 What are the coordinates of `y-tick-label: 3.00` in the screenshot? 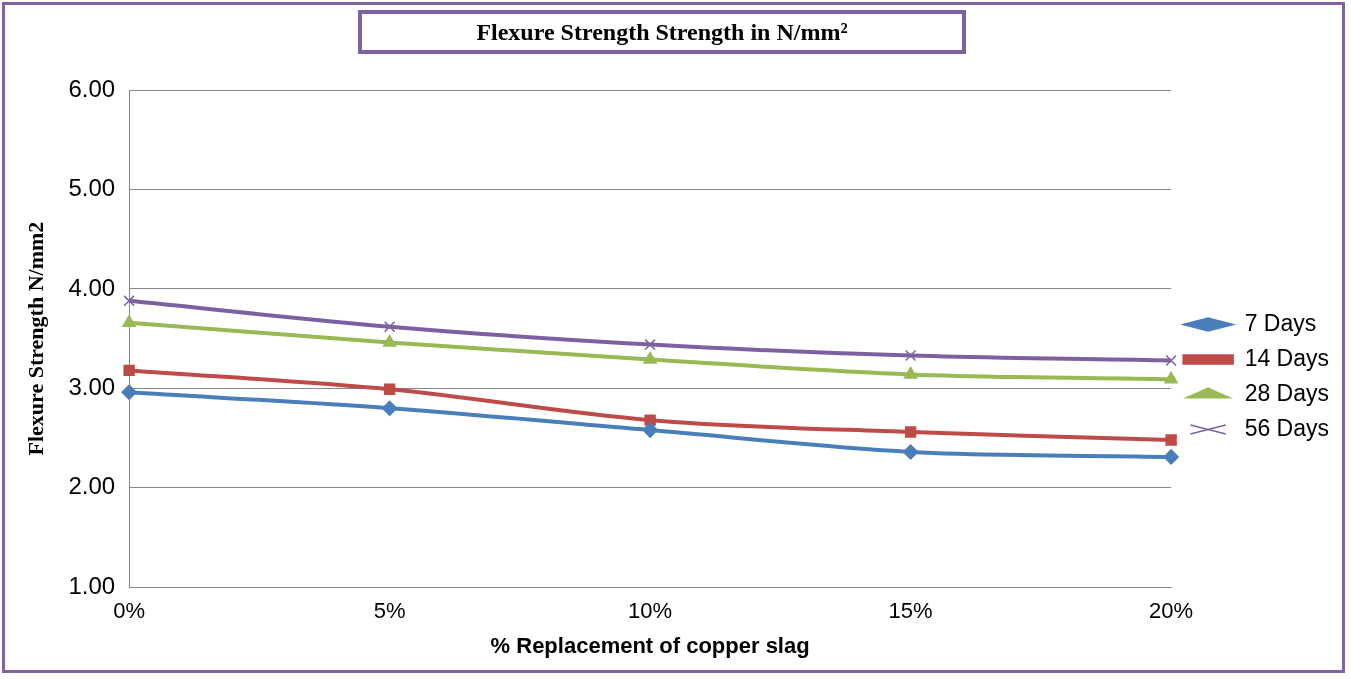 It's located at (92, 386).